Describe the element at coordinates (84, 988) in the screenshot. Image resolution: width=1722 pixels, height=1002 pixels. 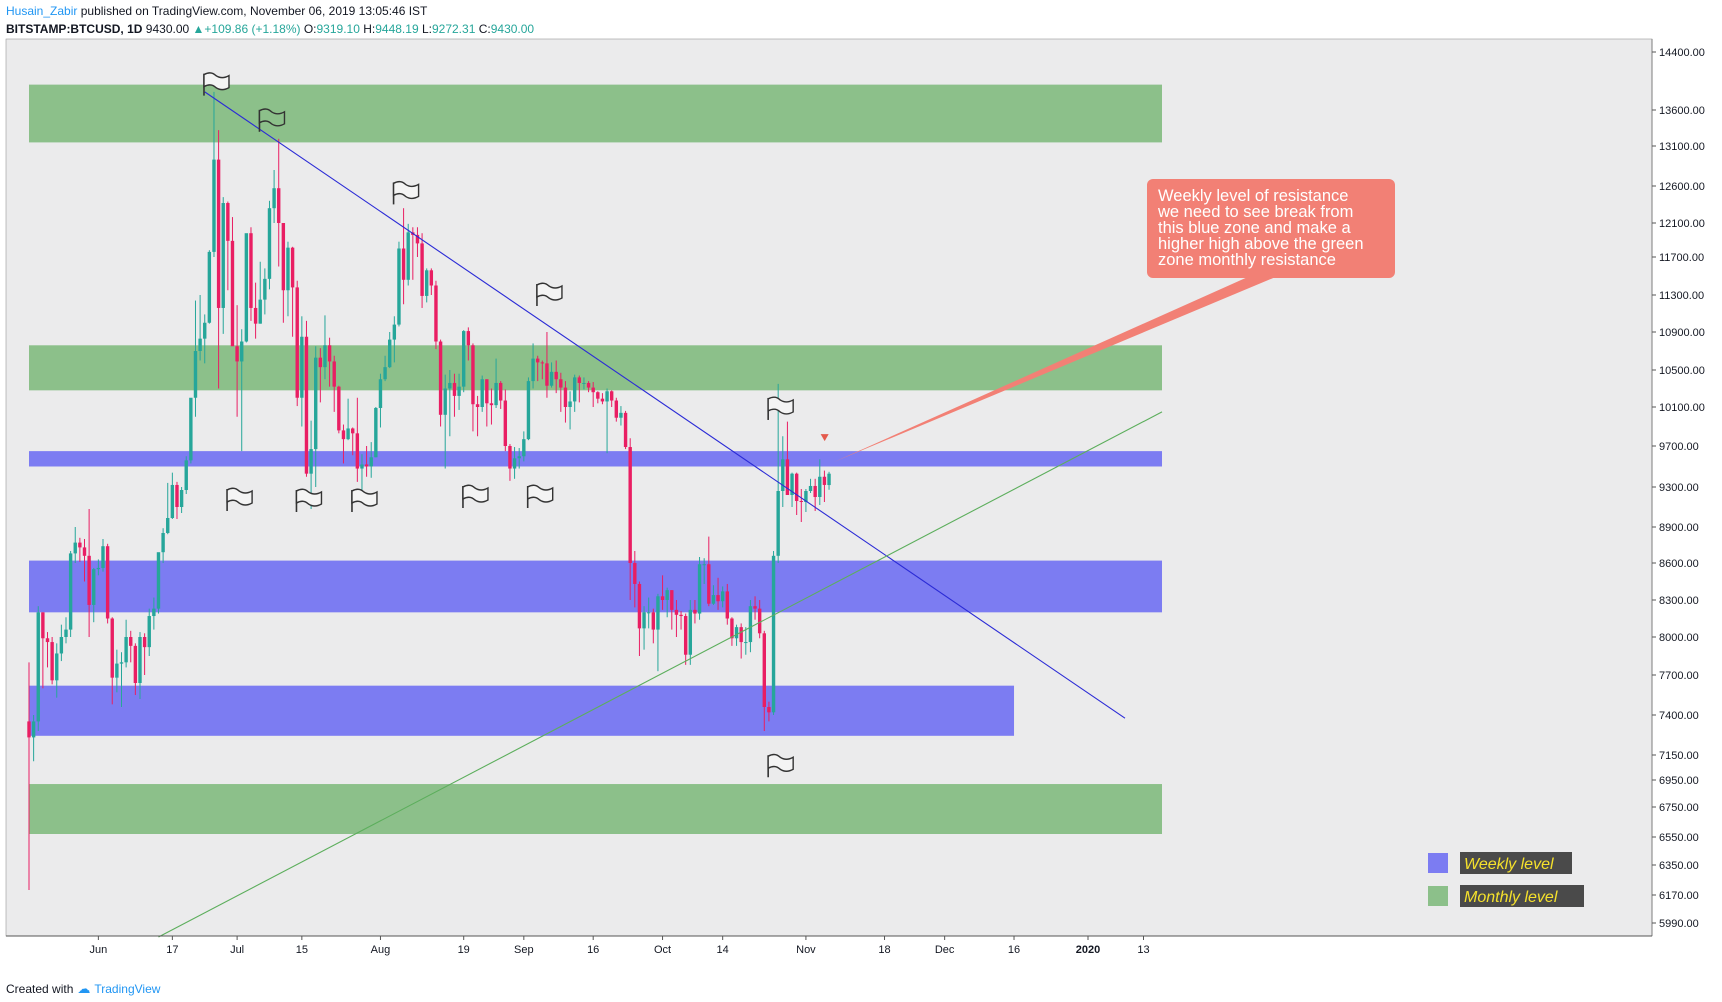
I see `tradingview-logo-icon: ☁` at that location.